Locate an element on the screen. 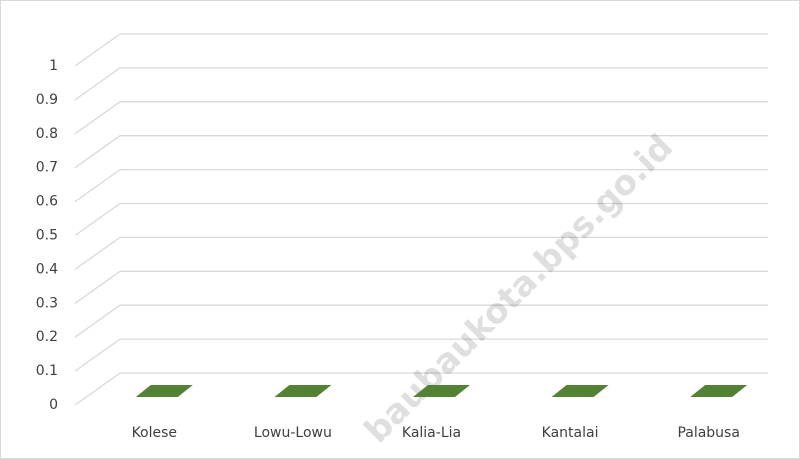  y-tick-label: 0.8 is located at coordinates (47, 134).